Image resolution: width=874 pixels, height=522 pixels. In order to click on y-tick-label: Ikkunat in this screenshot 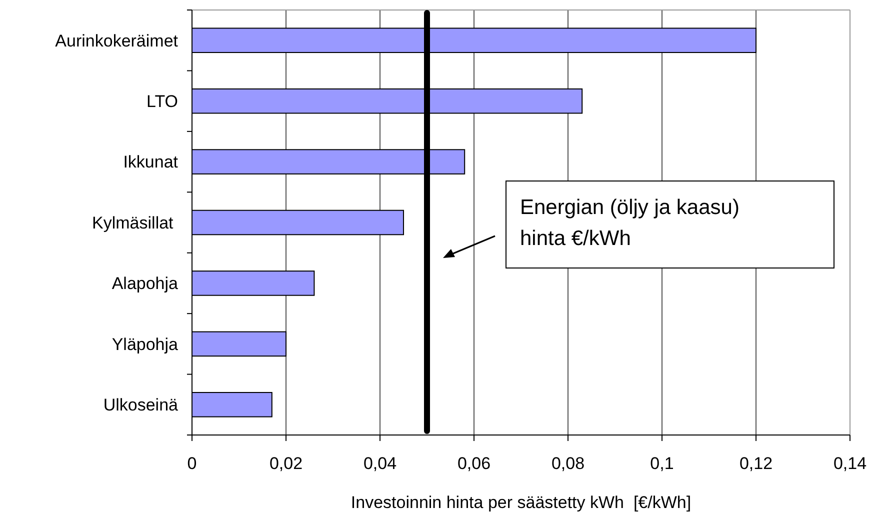, I will do `click(150, 162)`.